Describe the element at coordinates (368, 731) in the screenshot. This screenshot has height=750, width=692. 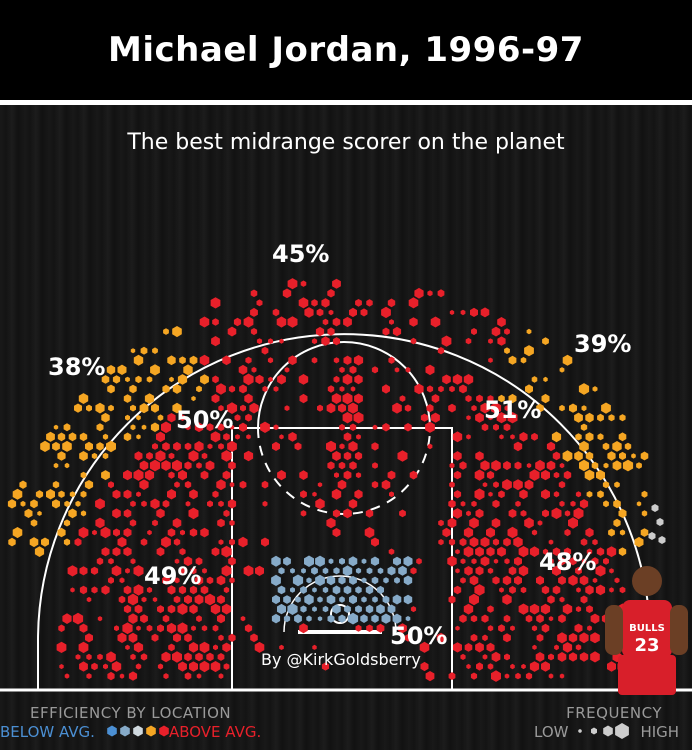
I see `legend-hexagons` at that location.